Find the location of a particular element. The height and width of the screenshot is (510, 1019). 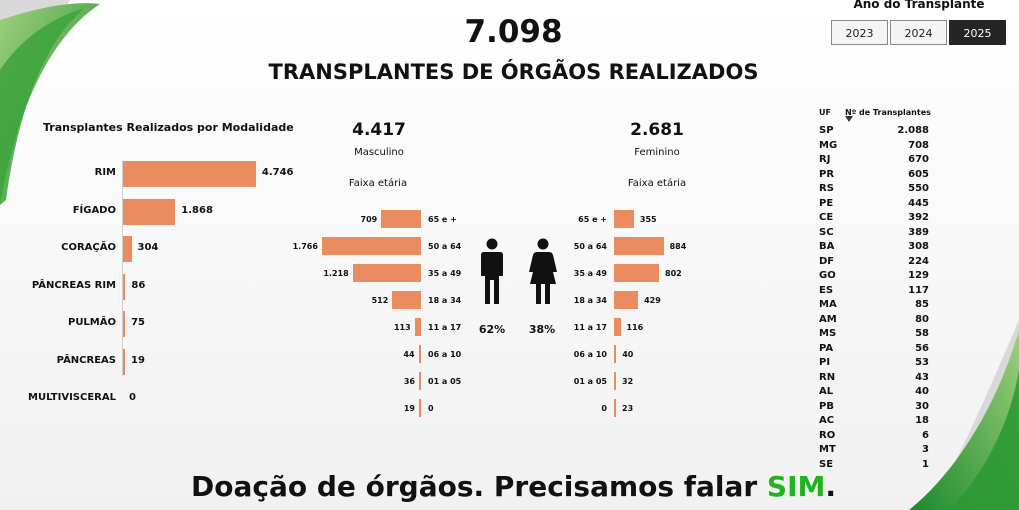

uf-cell: PE is located at coordinates (826, 203).